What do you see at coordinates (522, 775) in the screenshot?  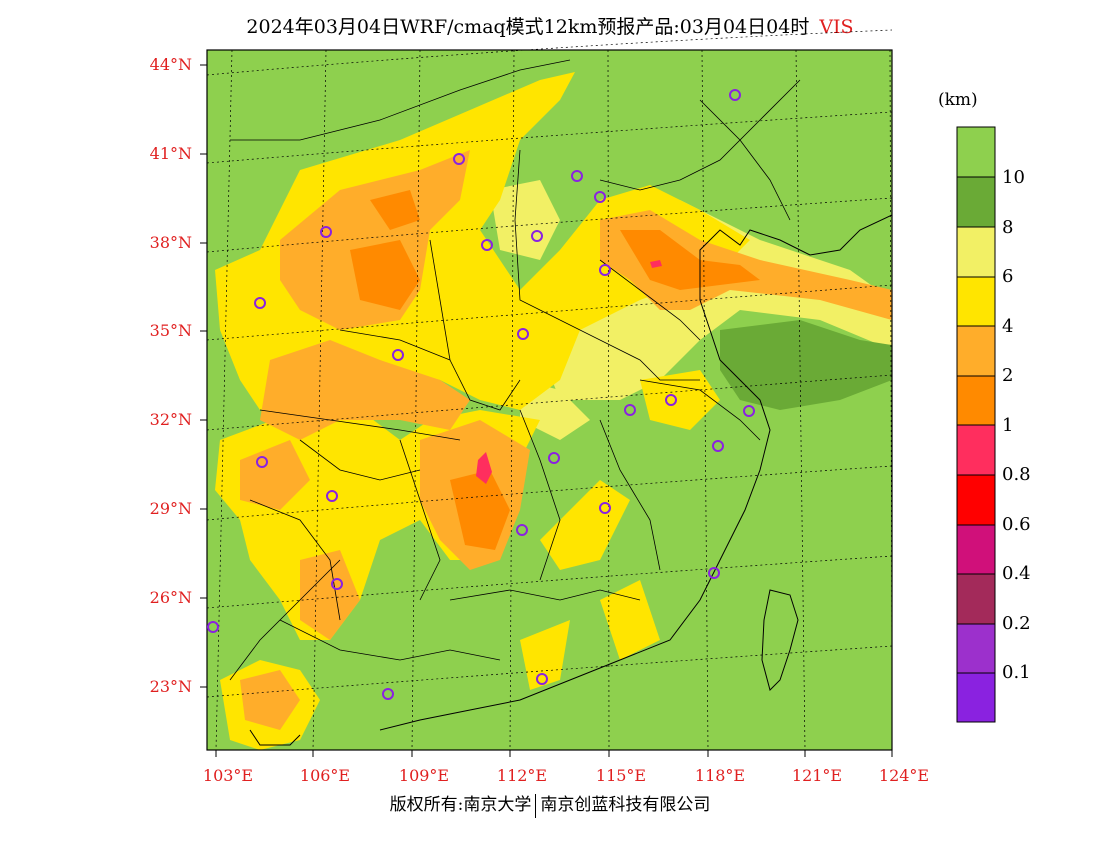 I see `lon-label: 112°E` at bounding box center [522, 775].